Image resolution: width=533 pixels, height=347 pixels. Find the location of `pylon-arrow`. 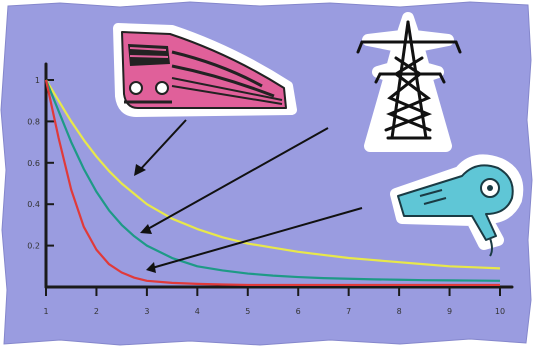

pylon-arrow is located at coordinates (234, 180).